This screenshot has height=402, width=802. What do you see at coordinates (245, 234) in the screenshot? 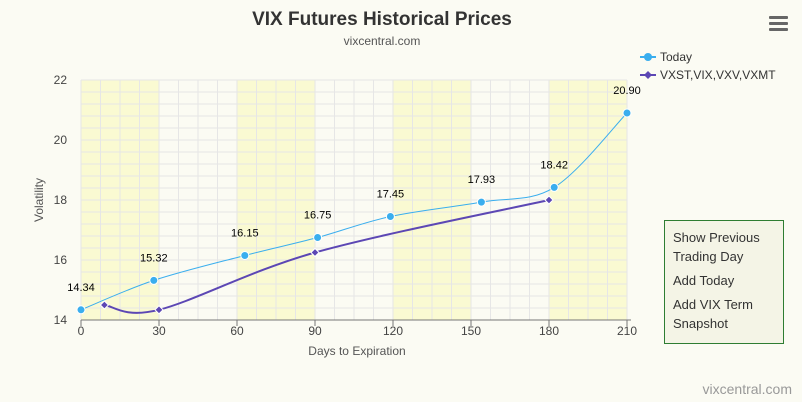
I see `data-label: 16.15` at bounding box center [245, 234].